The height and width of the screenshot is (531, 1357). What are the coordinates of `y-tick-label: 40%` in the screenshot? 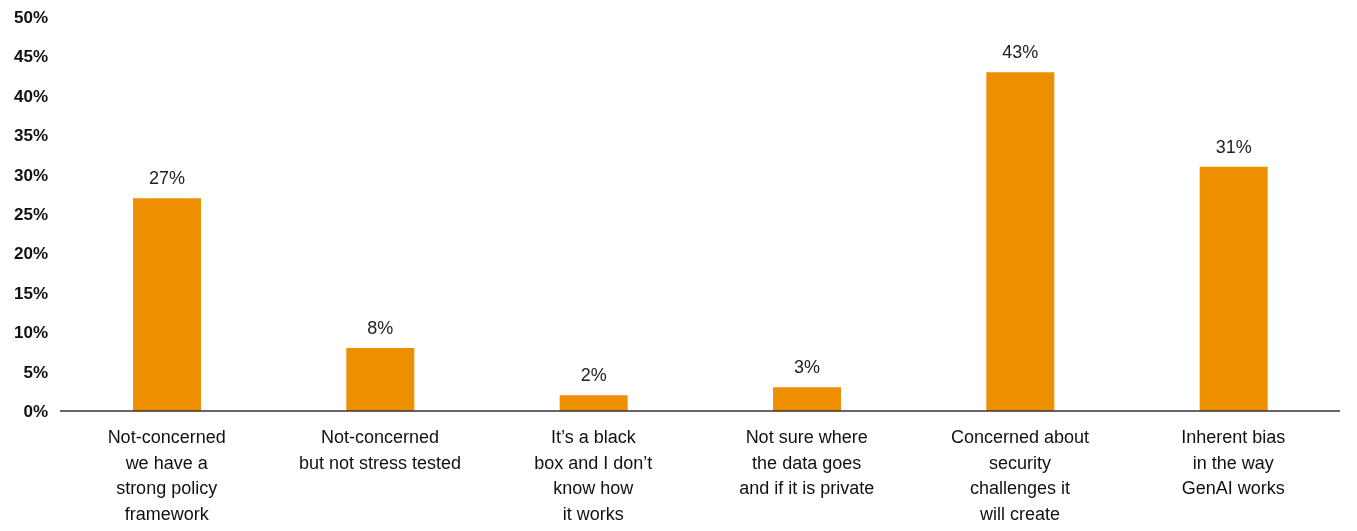 It's located at (30, 96).